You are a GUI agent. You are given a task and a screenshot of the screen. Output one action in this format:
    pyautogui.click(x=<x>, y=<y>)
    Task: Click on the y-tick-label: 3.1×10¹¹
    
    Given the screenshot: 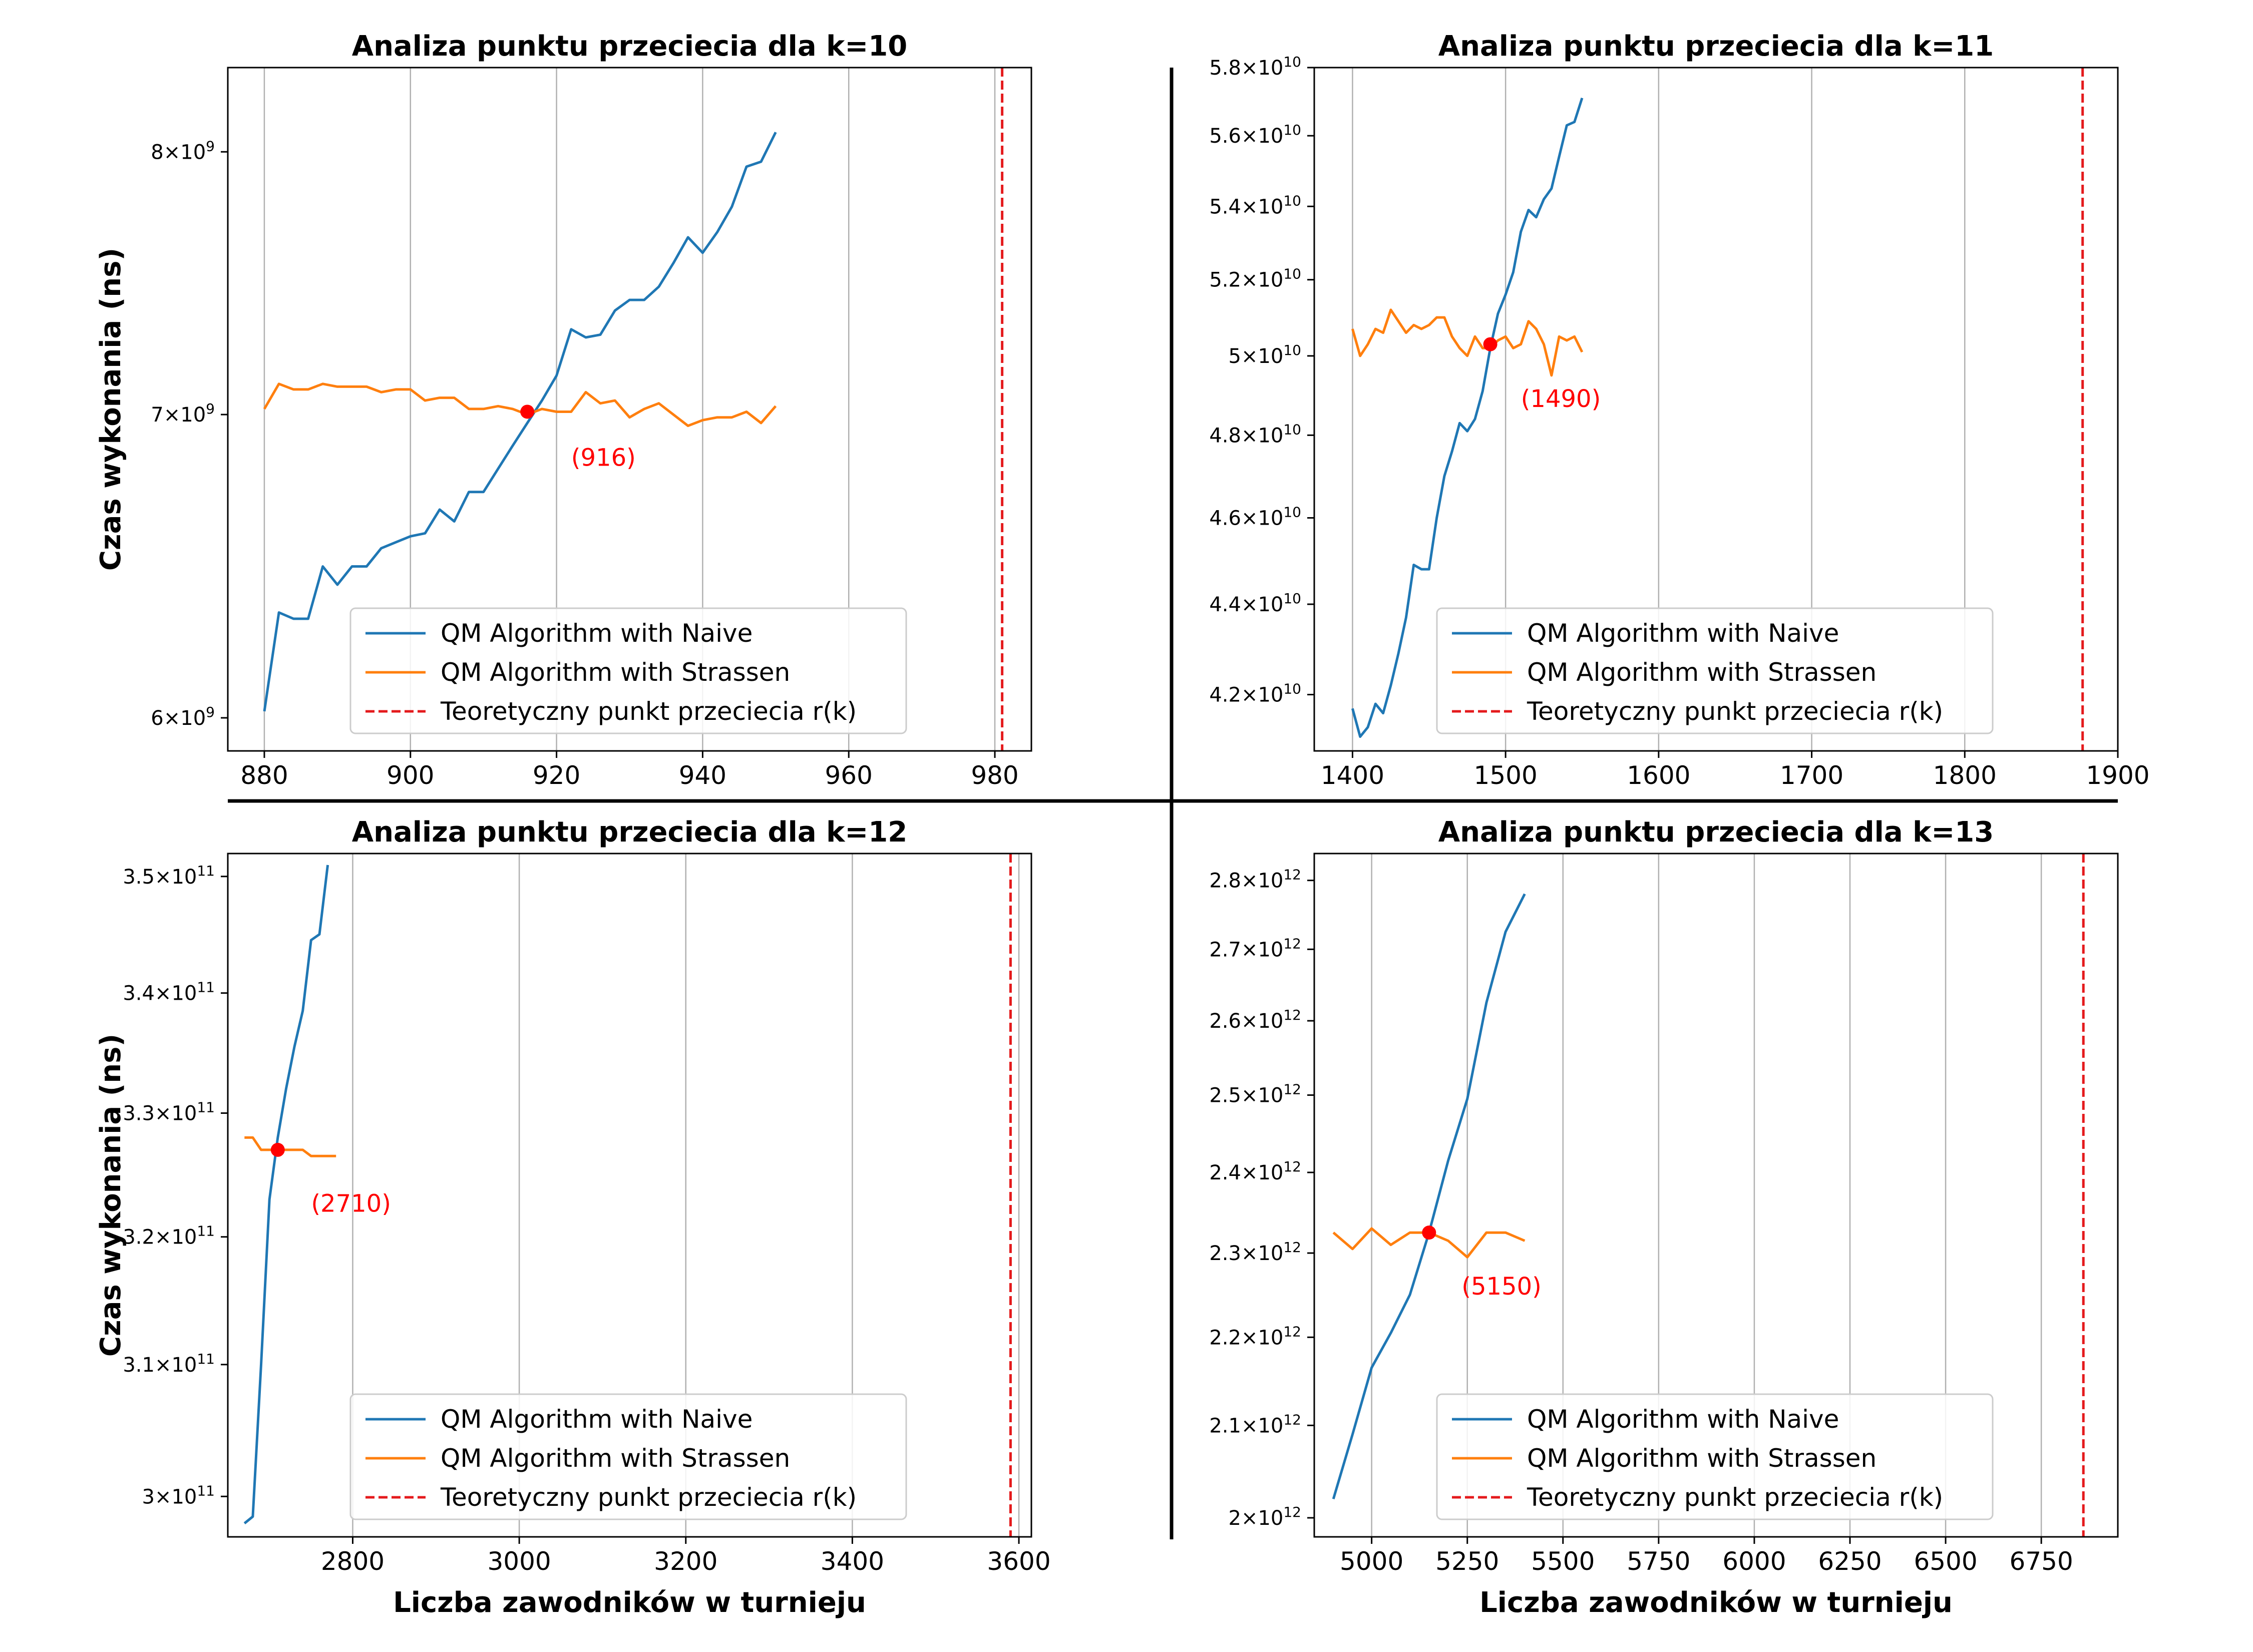 What is the action you would take?
    pyautogui.click(x=169, y=1364)
    